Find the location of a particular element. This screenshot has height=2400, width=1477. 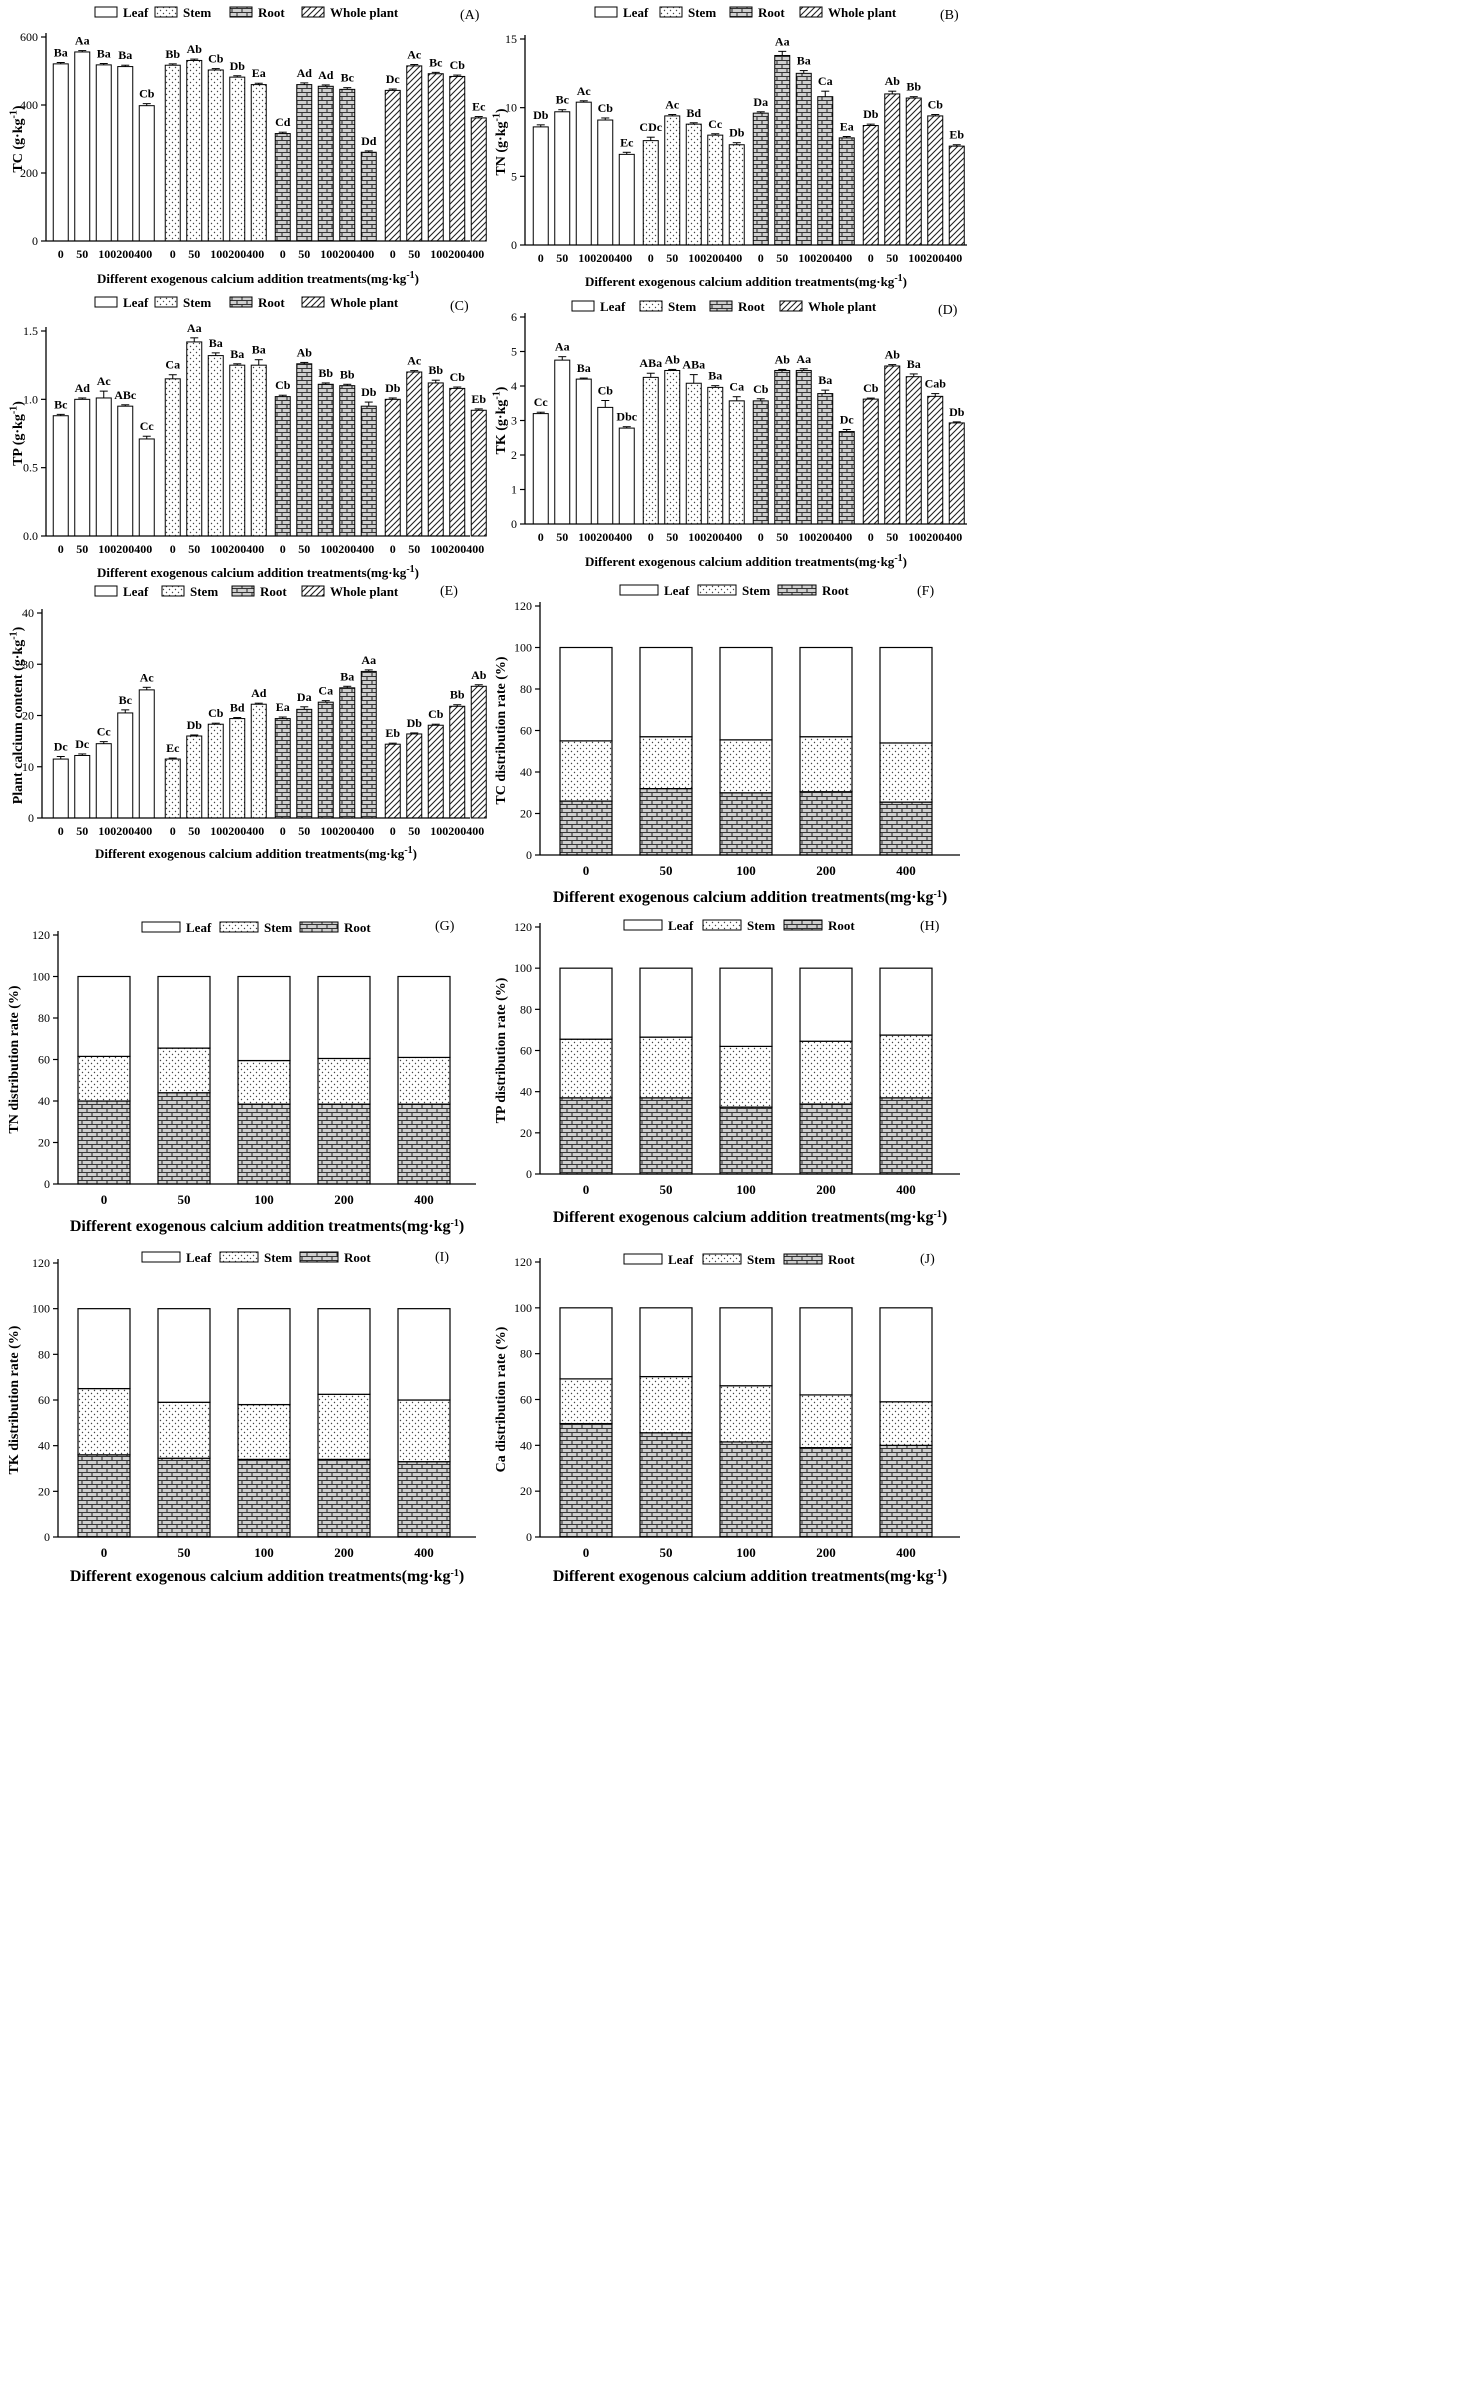

y-tick-label: 40 is located at coordinates (526, 772).